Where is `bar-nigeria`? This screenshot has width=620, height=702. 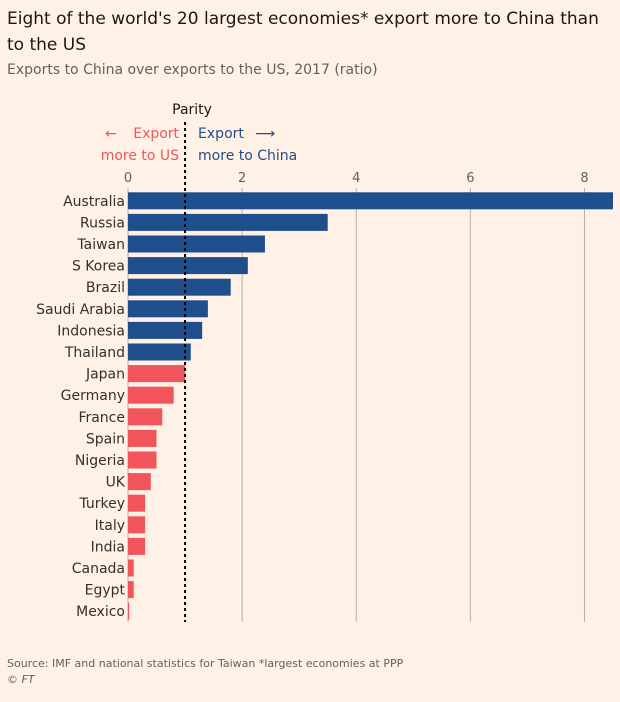
bar-nigeria is located at coordinates (142, 460).